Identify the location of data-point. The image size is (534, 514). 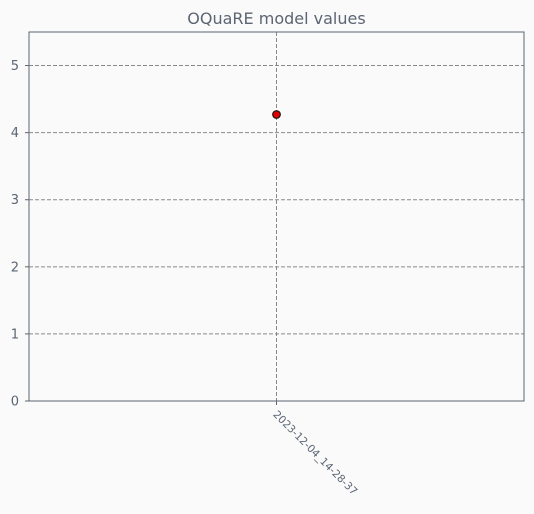
(276, 114).